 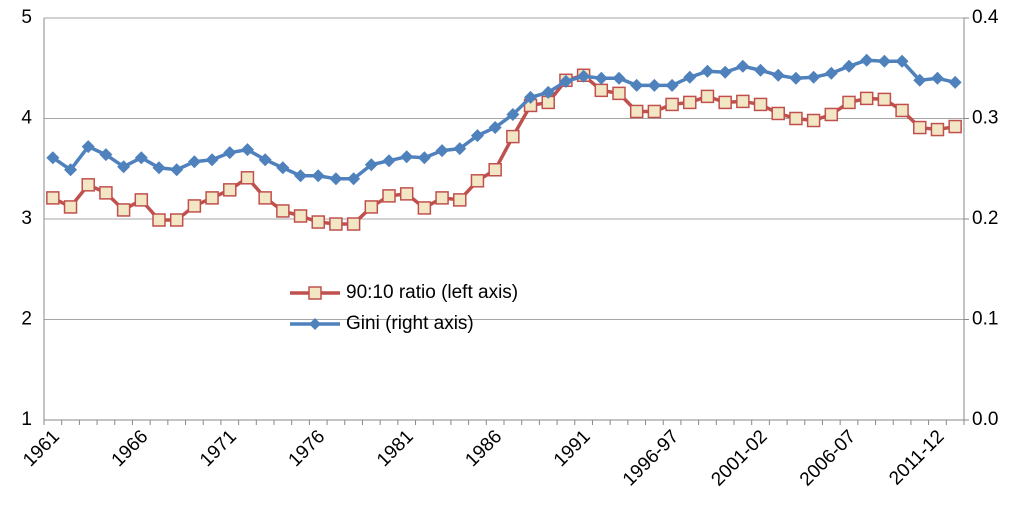 What do you see at coordinates (916, 457) in the screenshot?
I see `x-tick-label: 2011-12` at bounding box center [916, 457].